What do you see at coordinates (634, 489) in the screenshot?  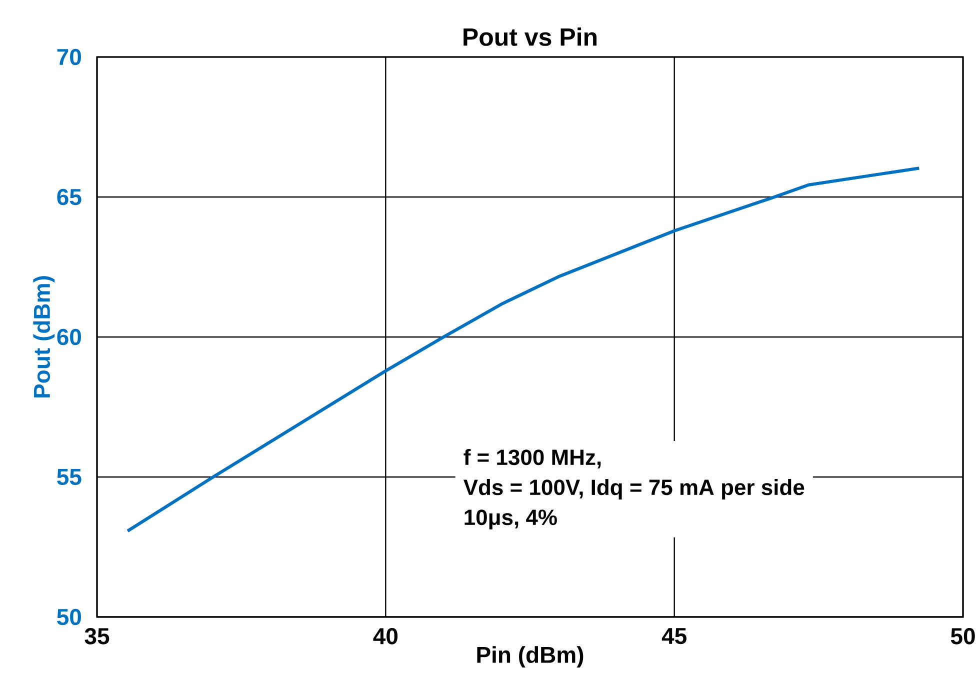 I see `annotation: Vds = 100V, Idq = 75 mA per side` at bounding box center [634, 489].